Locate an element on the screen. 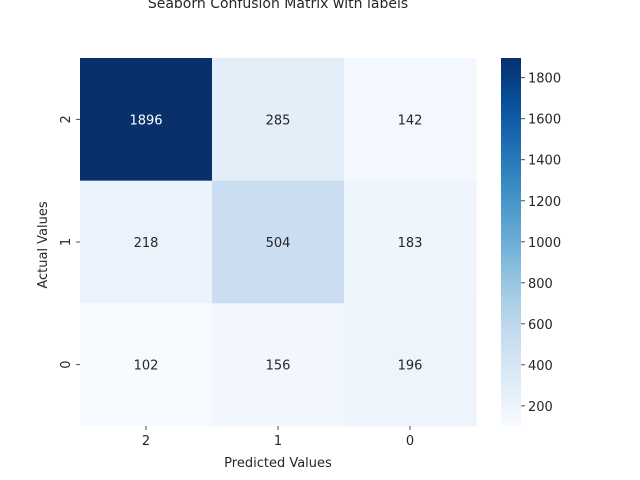  y-tick-label: 2 is located at coordinates (66, 119).